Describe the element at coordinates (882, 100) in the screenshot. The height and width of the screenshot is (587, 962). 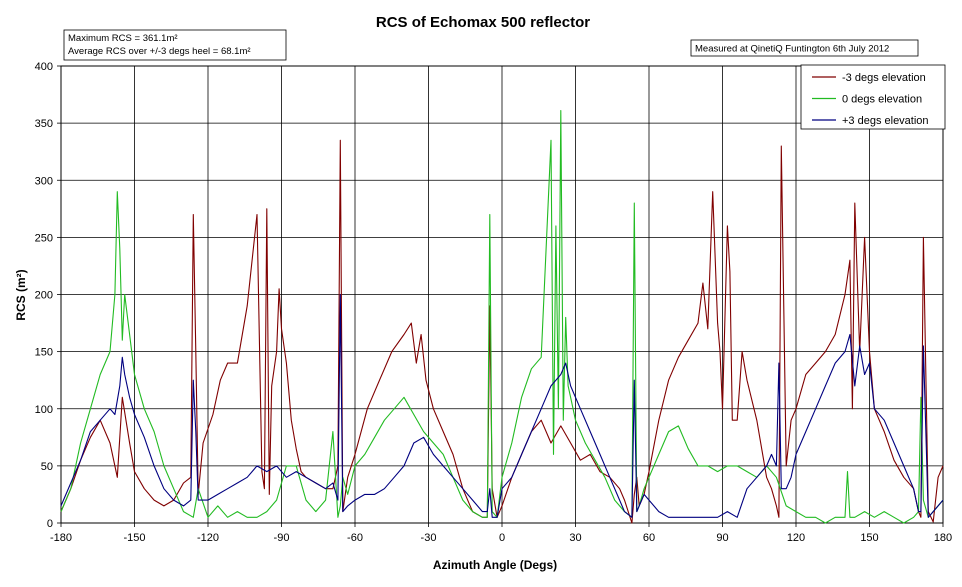
I see `legend-label: 0 degs elevation` at that location.